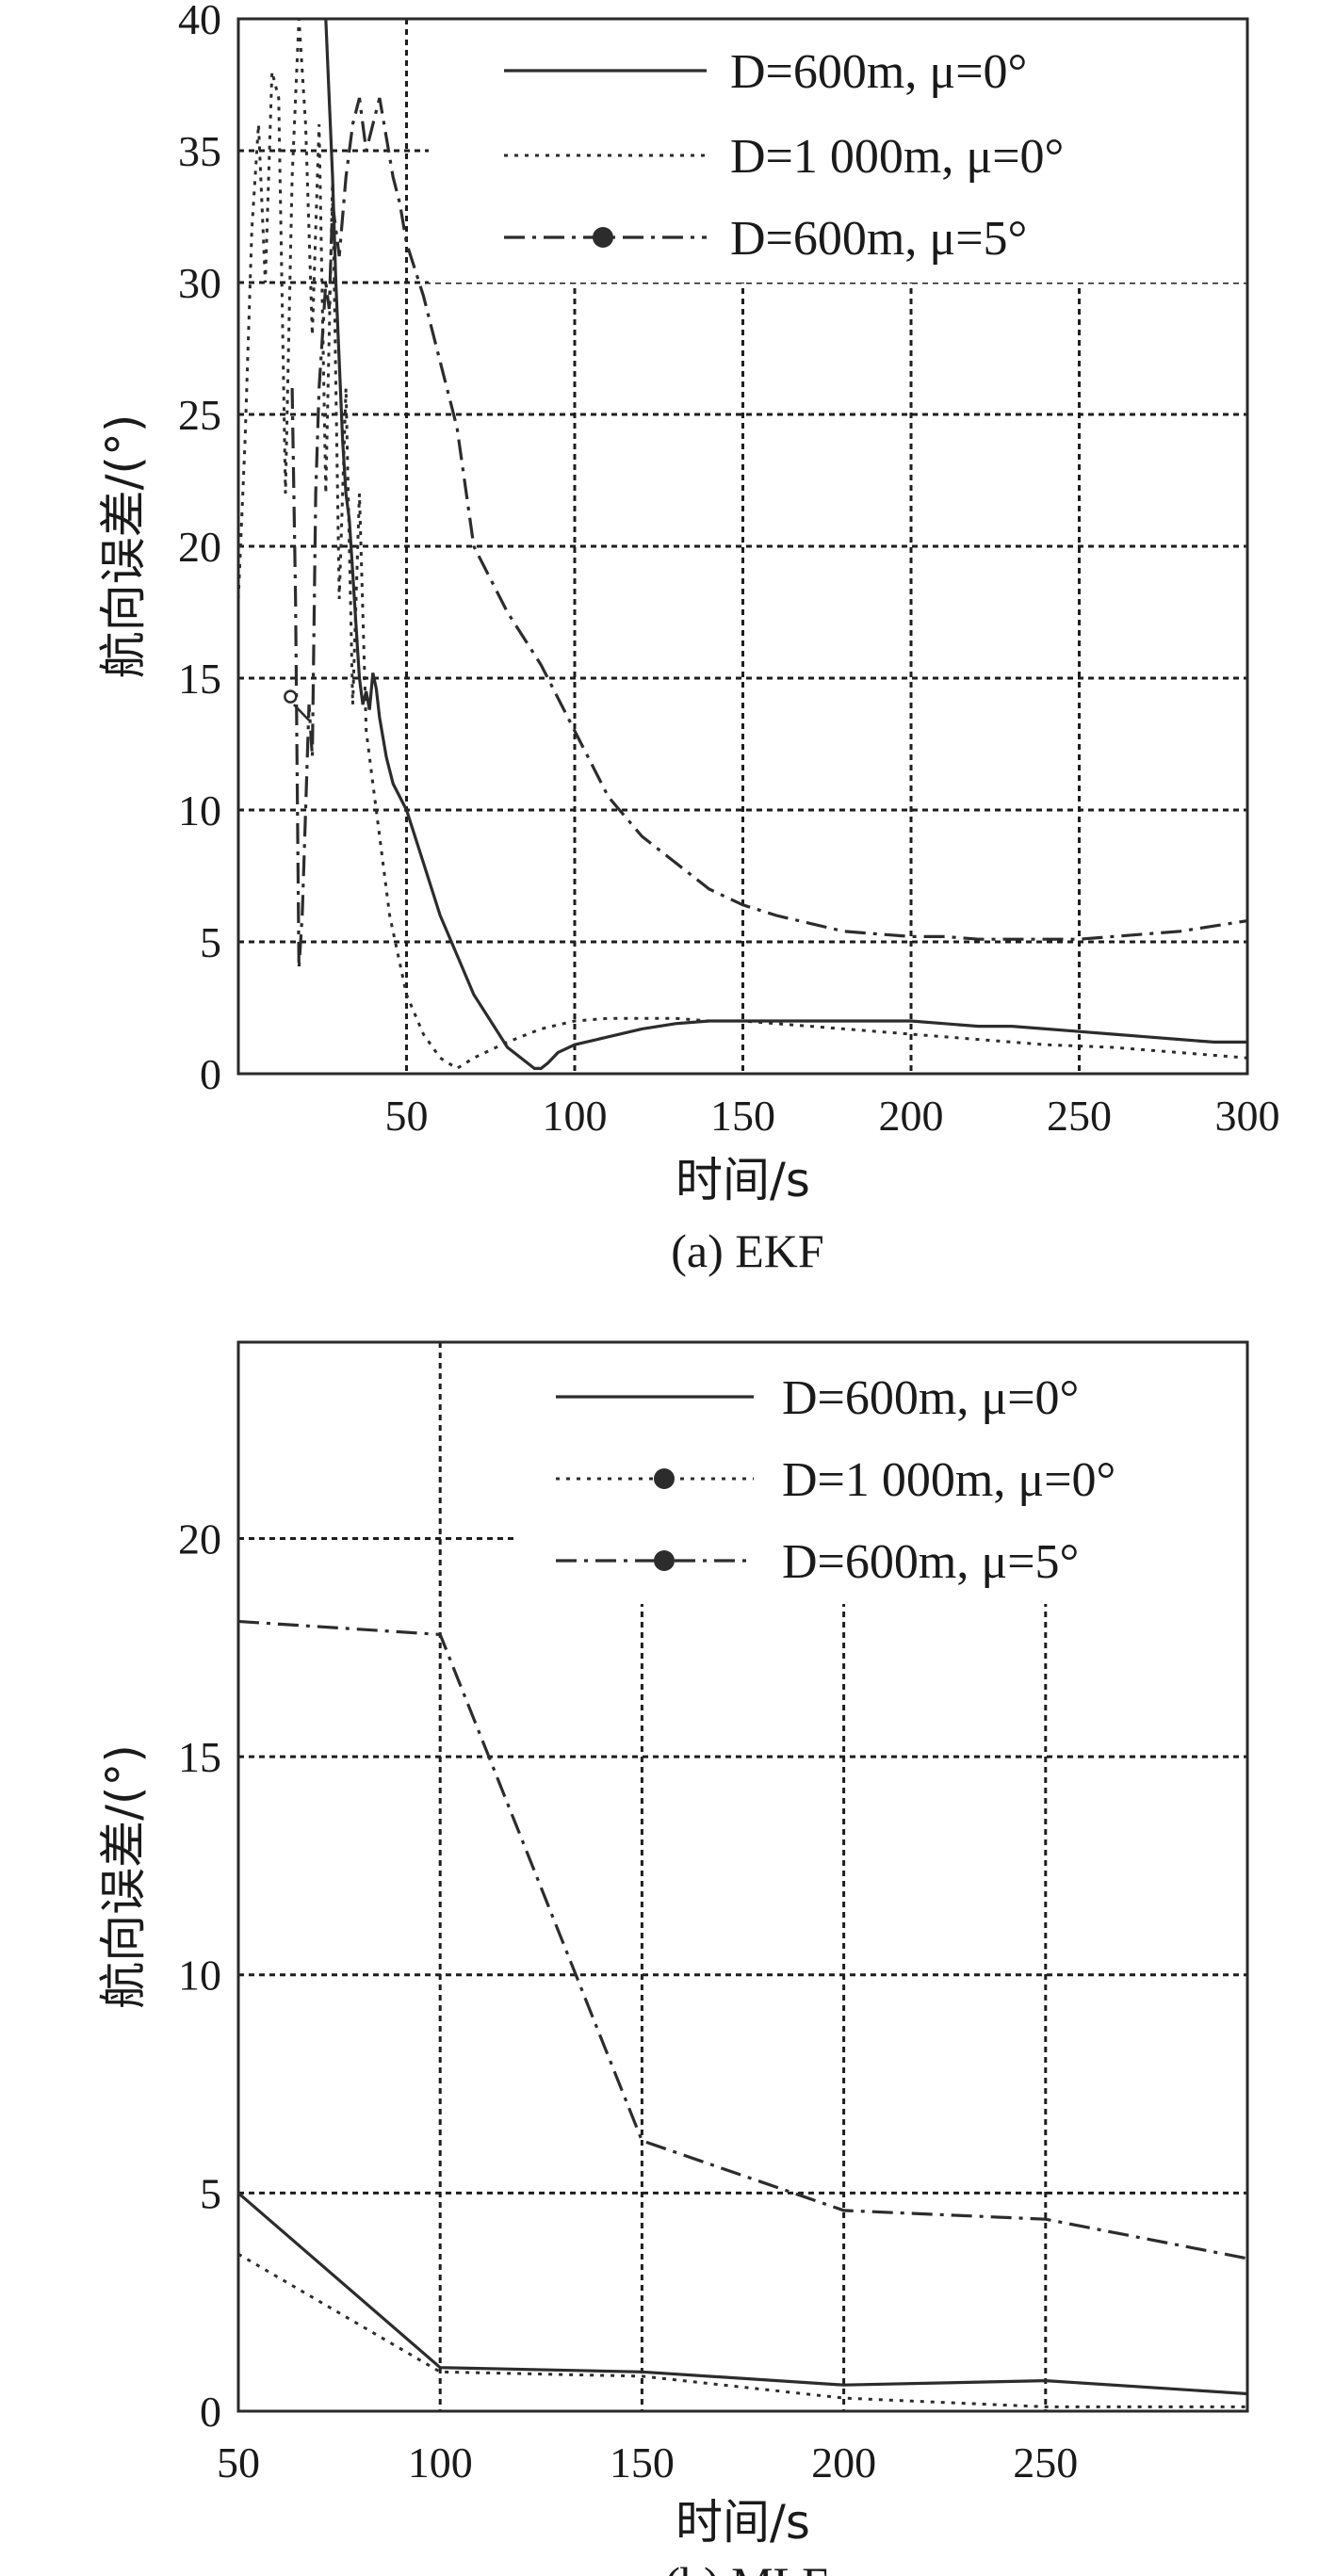  I want to click on y-tick-label: 40, so click(199, 21).